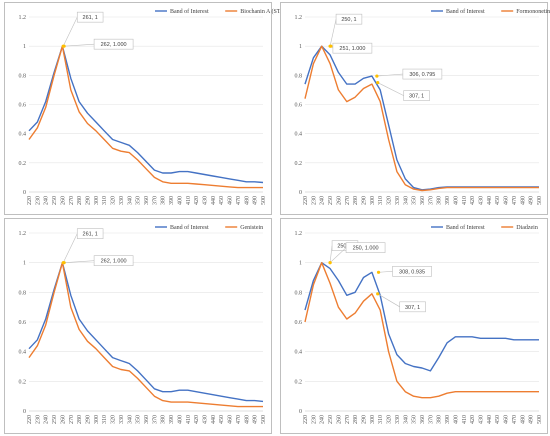  I want to click on callout-label: 251, 1.000, so click(352, 49).